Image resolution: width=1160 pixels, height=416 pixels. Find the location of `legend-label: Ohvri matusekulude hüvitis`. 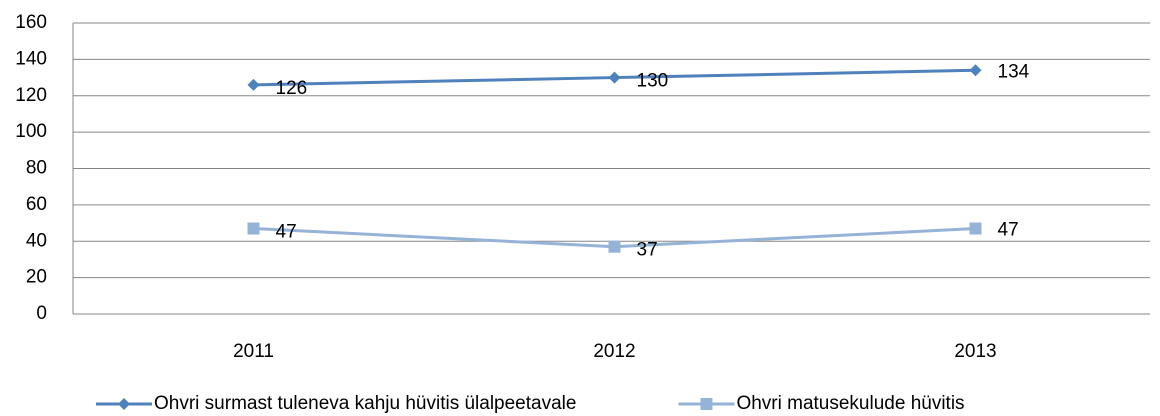

legend-label: Ohvri matusekulude hüvitis is located at coordinates (850, 403).